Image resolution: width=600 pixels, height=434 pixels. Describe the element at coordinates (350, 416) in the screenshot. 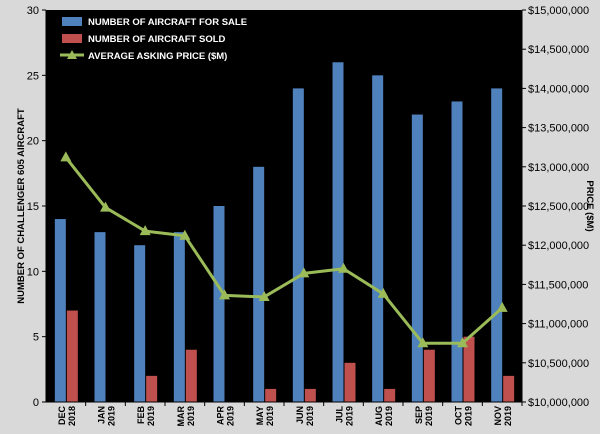

I see `x-tick-label-year-7: 2019` at that location.